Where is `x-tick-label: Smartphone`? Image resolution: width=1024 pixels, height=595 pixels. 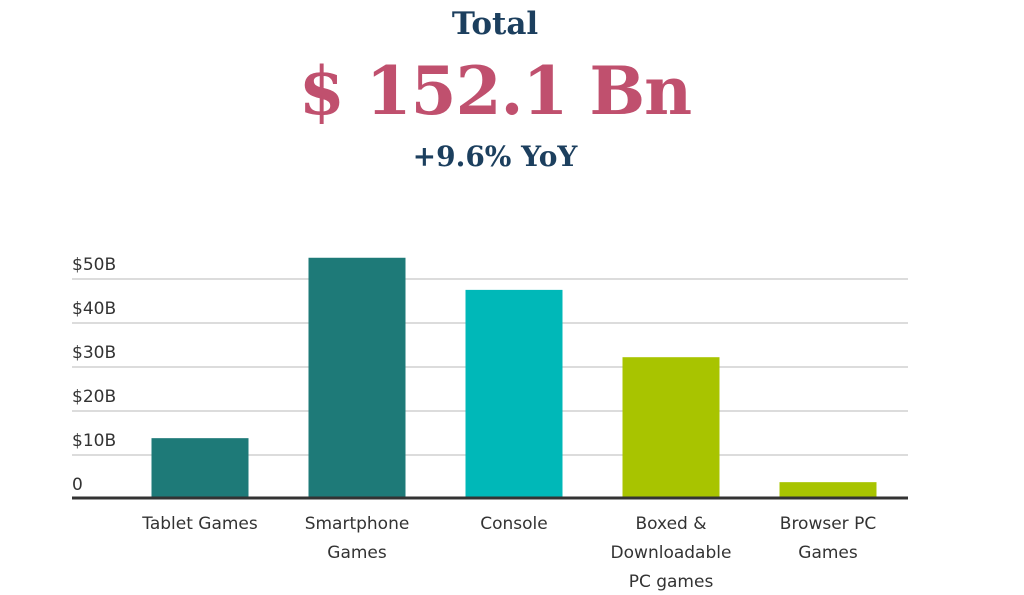
x-tick-label: Smartphone is located at coordinates (357, 524).